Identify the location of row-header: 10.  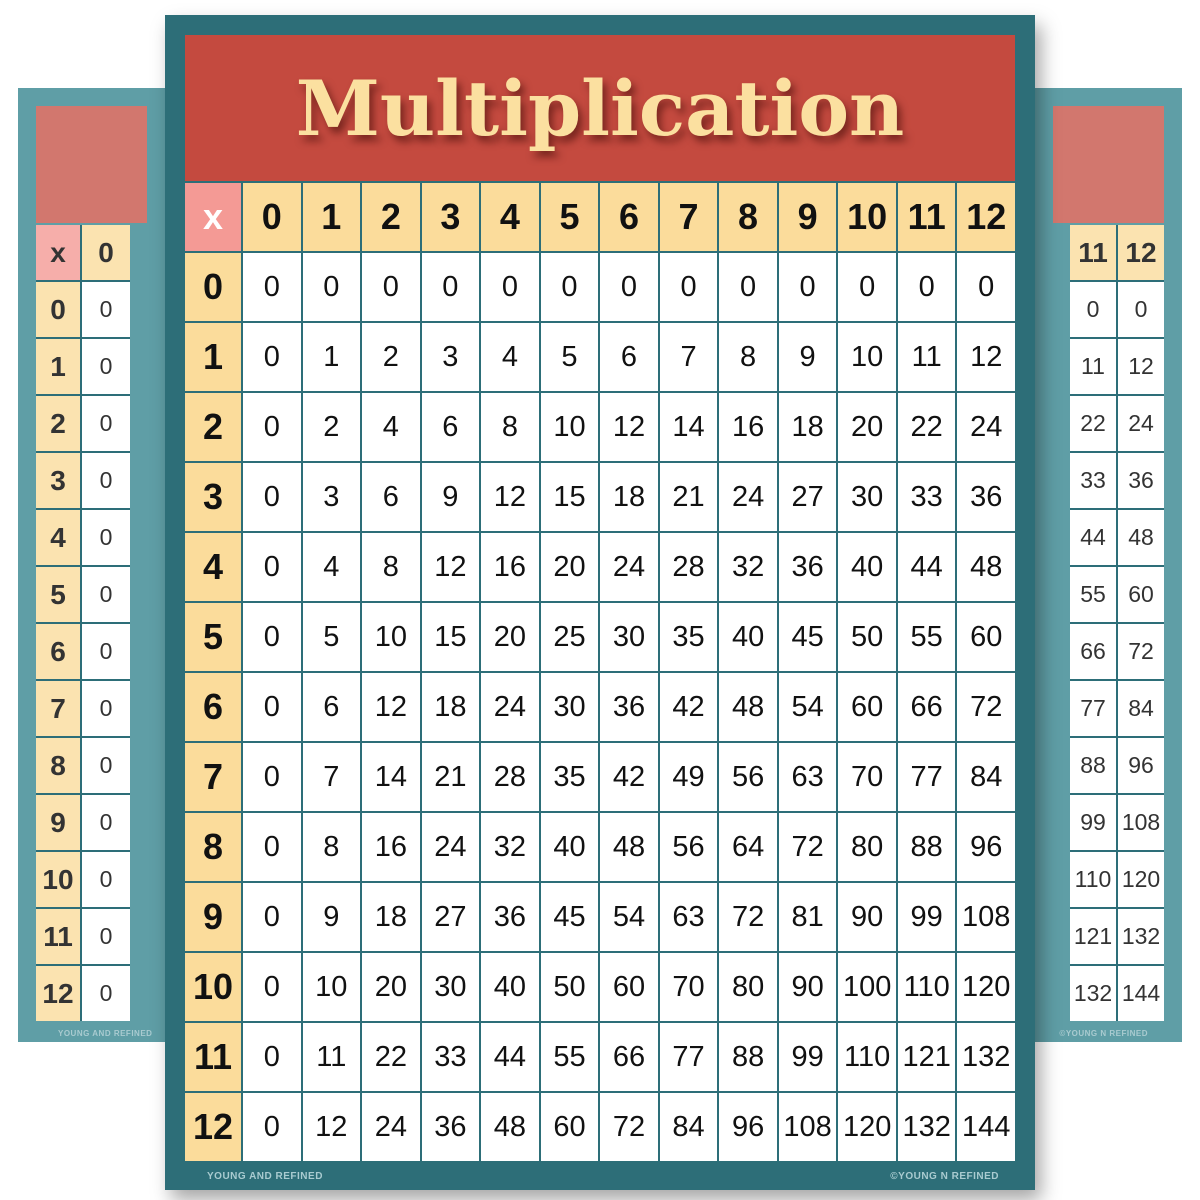
(58, 879).